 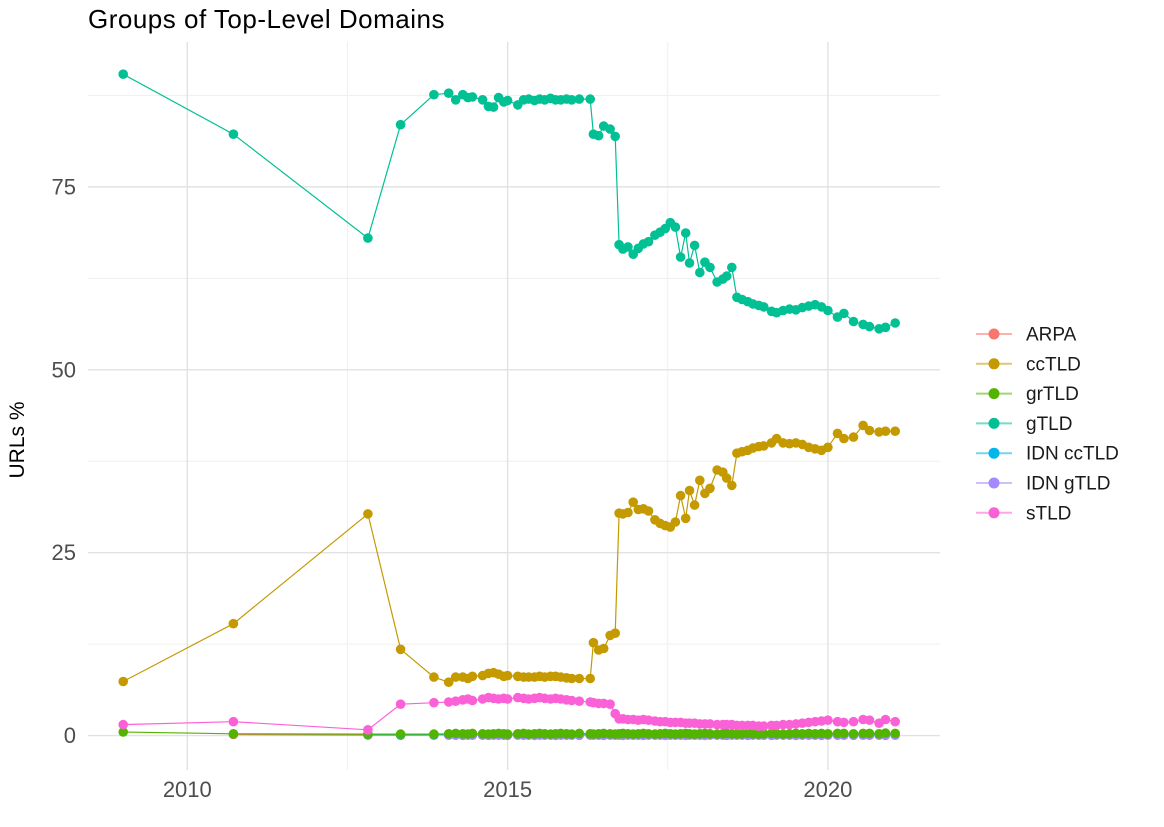 I want to click on series-grtld, so click(x=509, y=733).